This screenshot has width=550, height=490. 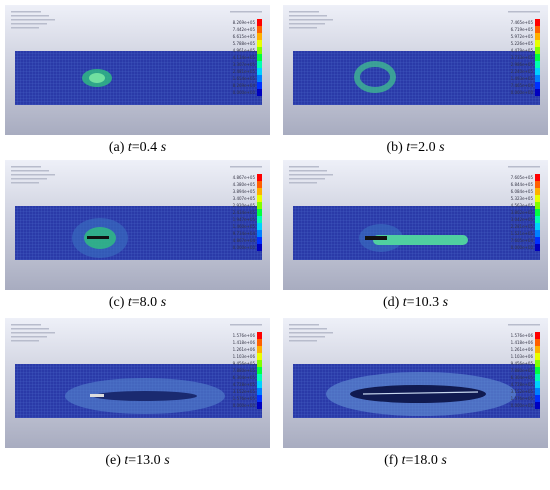 I want to click on legend-label: 2.481e+05, so click(x=244, y=71).